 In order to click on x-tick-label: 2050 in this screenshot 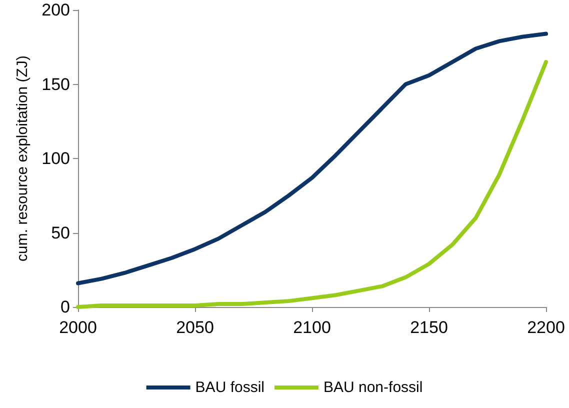, I will do `click(195, 327)`.